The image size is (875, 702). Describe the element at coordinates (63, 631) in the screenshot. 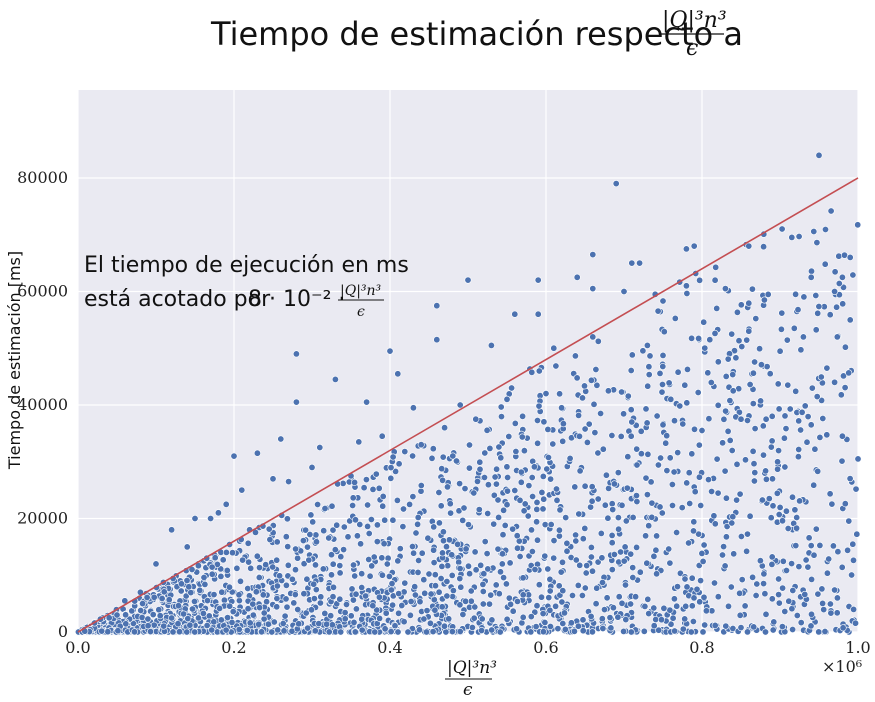

I see `y-tick-label: 0` at that location.